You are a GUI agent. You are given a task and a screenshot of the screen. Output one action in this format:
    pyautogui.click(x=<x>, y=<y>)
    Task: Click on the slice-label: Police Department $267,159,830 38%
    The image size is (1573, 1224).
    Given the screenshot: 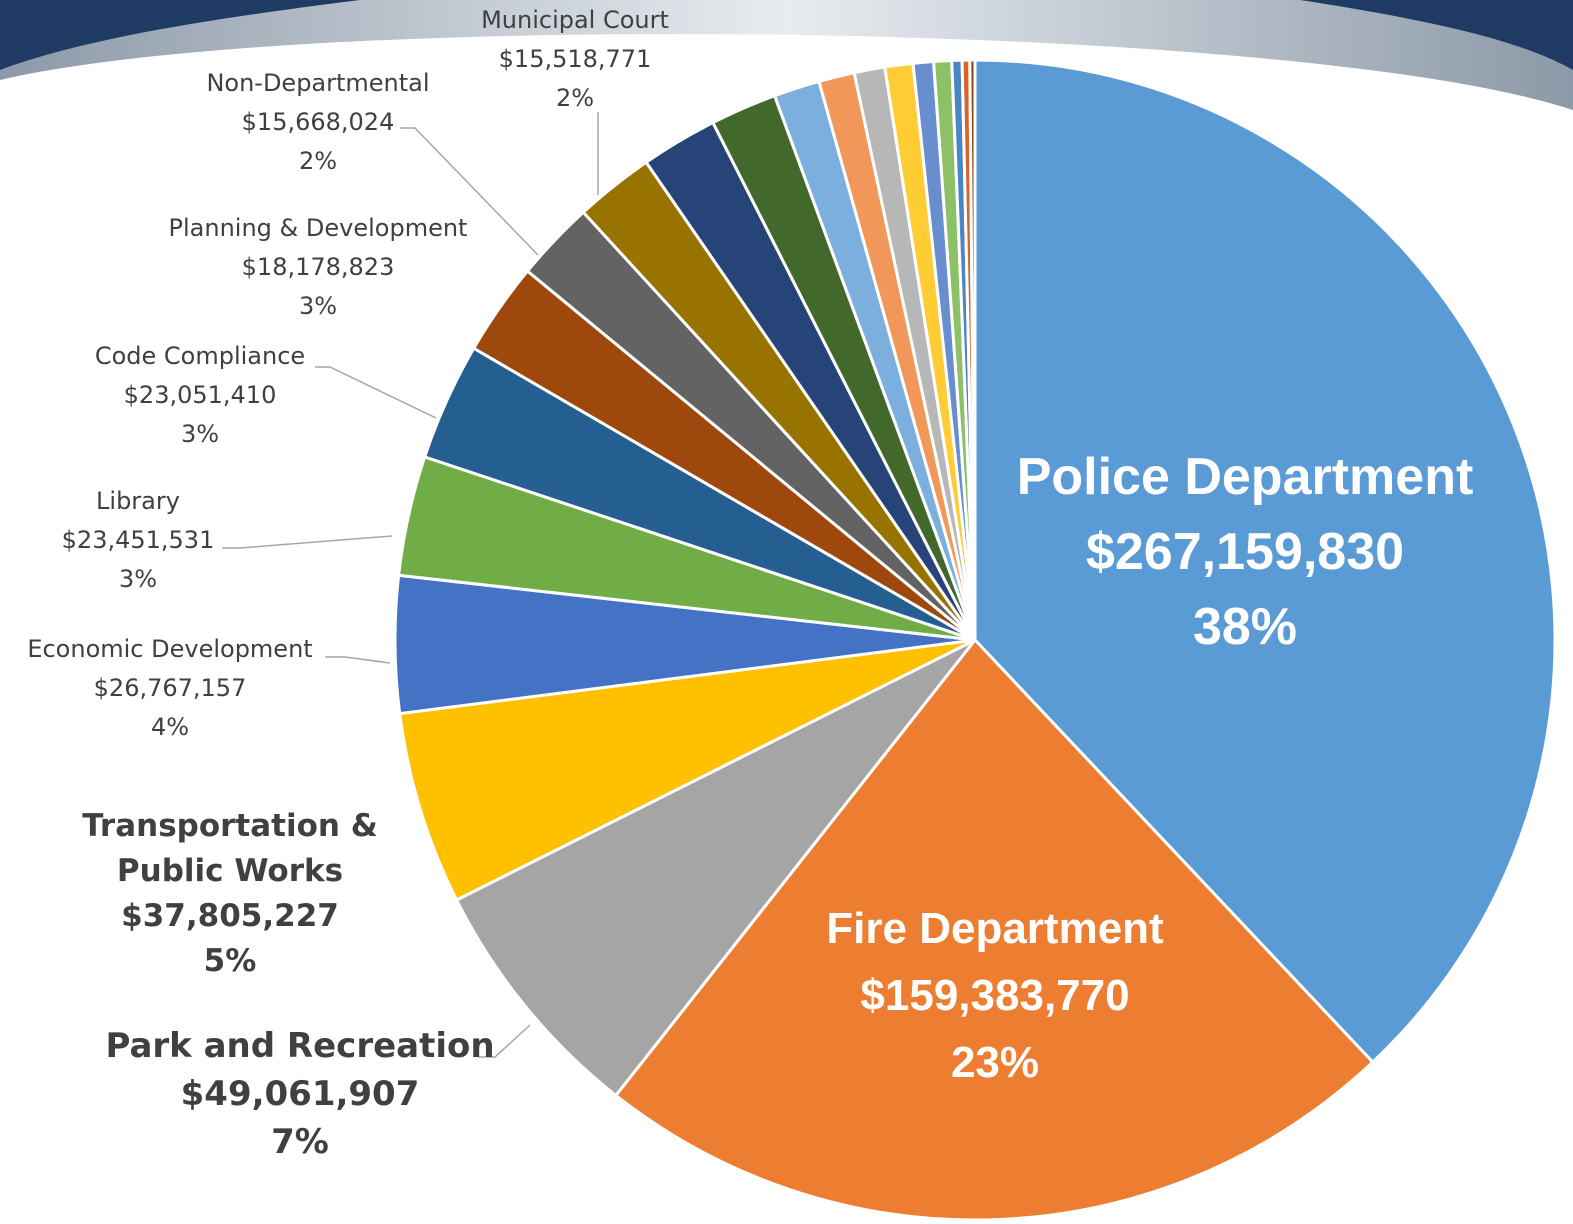 What is the action you would take?
    pyautogui.click(x=1245, y=552)
    